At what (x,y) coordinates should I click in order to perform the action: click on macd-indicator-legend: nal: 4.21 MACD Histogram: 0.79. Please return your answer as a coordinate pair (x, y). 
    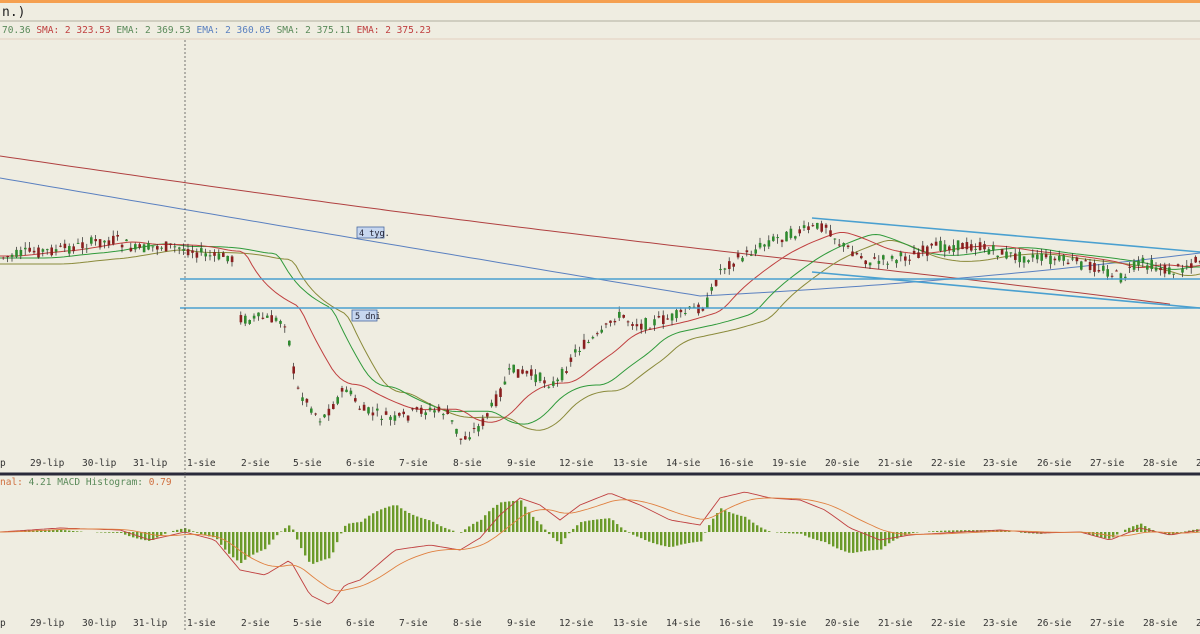
    Looking at the image, I should click on (86, 482).